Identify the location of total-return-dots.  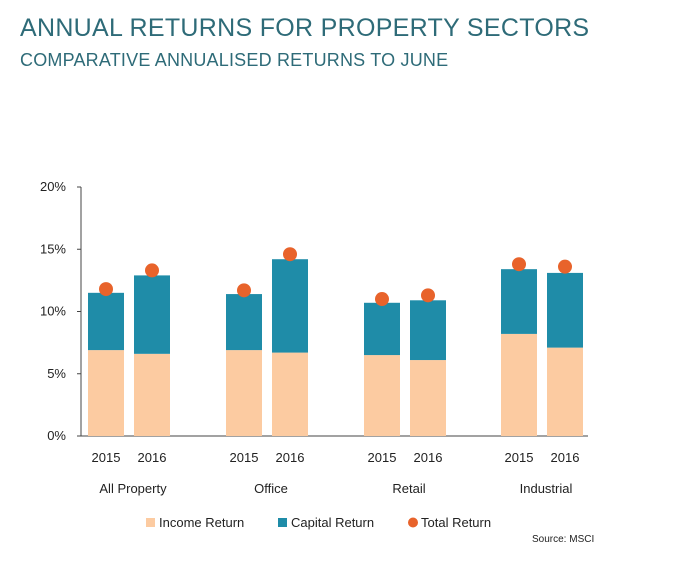
(335, 277).